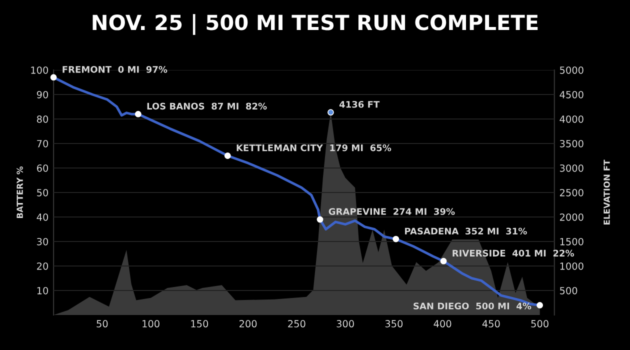  What do you see at coordinates (42, 290) in the screenshot?
I see `y-tick-label: 10` at bounding box center [42, 290].